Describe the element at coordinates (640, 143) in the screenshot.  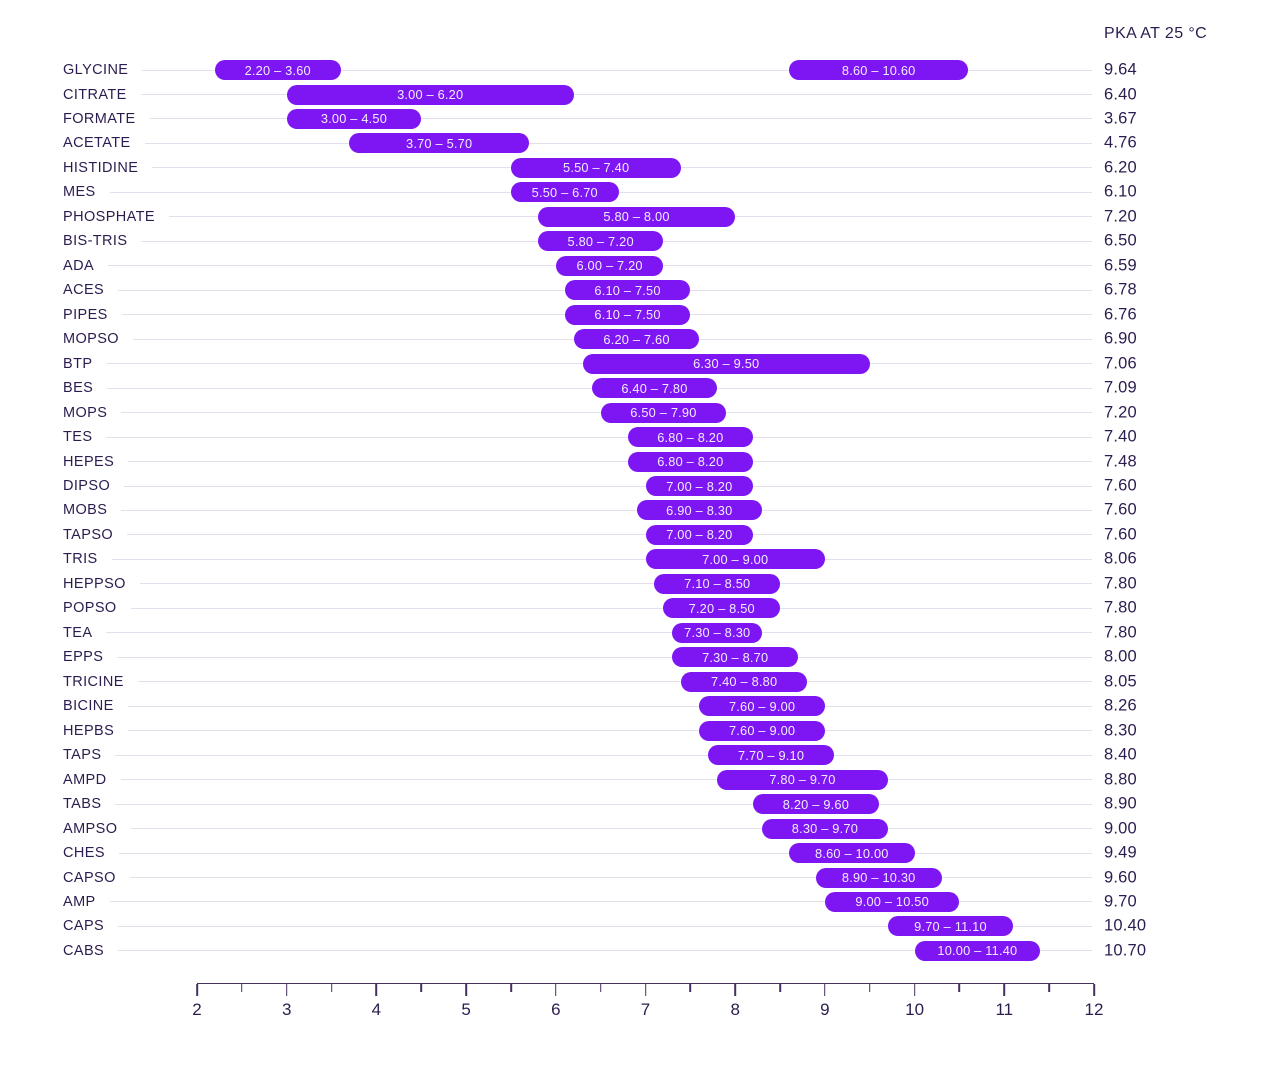
I see `chart-row: ACETATE 4.76 3.70 – 5.70` at that location.